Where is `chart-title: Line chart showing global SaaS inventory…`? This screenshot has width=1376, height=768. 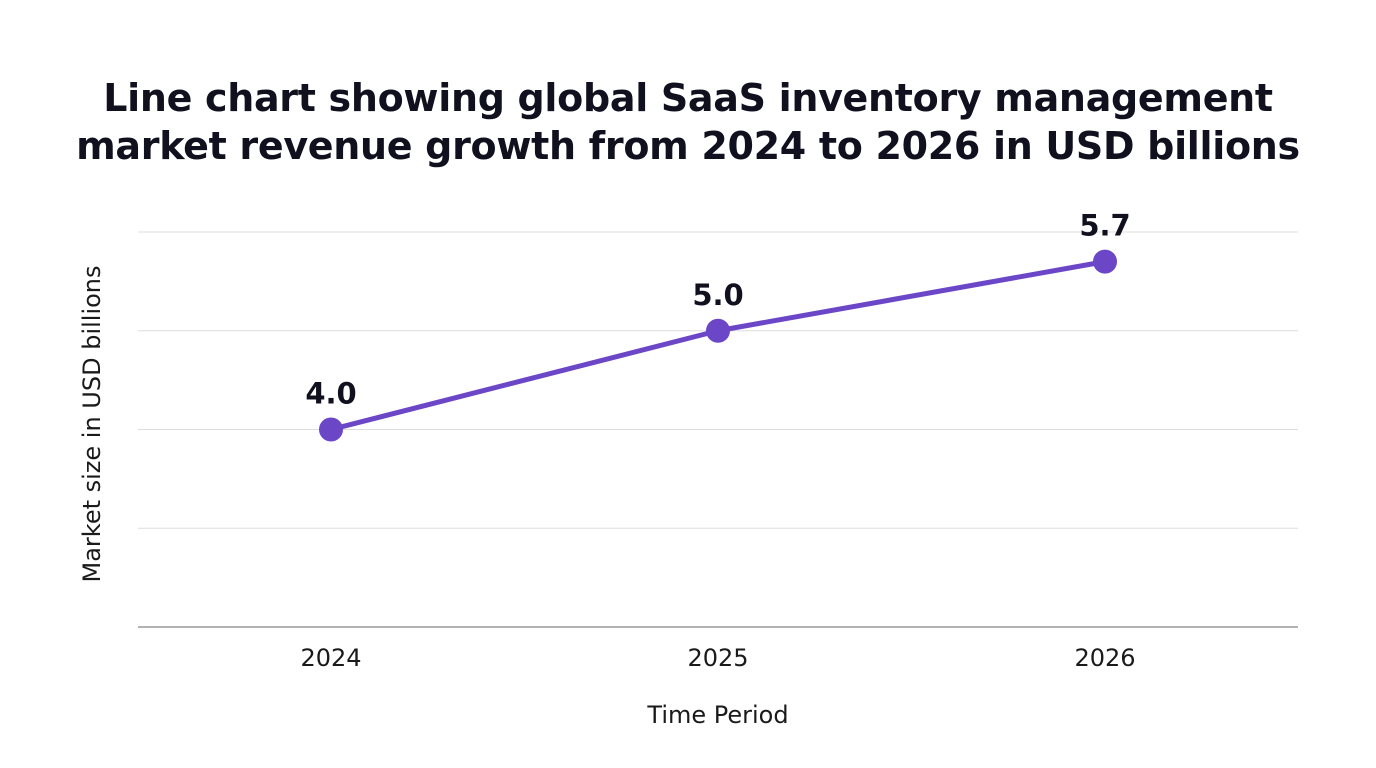
chart-title: Line chart showing global SaaS inventory… is located at coordinates (688, 122).